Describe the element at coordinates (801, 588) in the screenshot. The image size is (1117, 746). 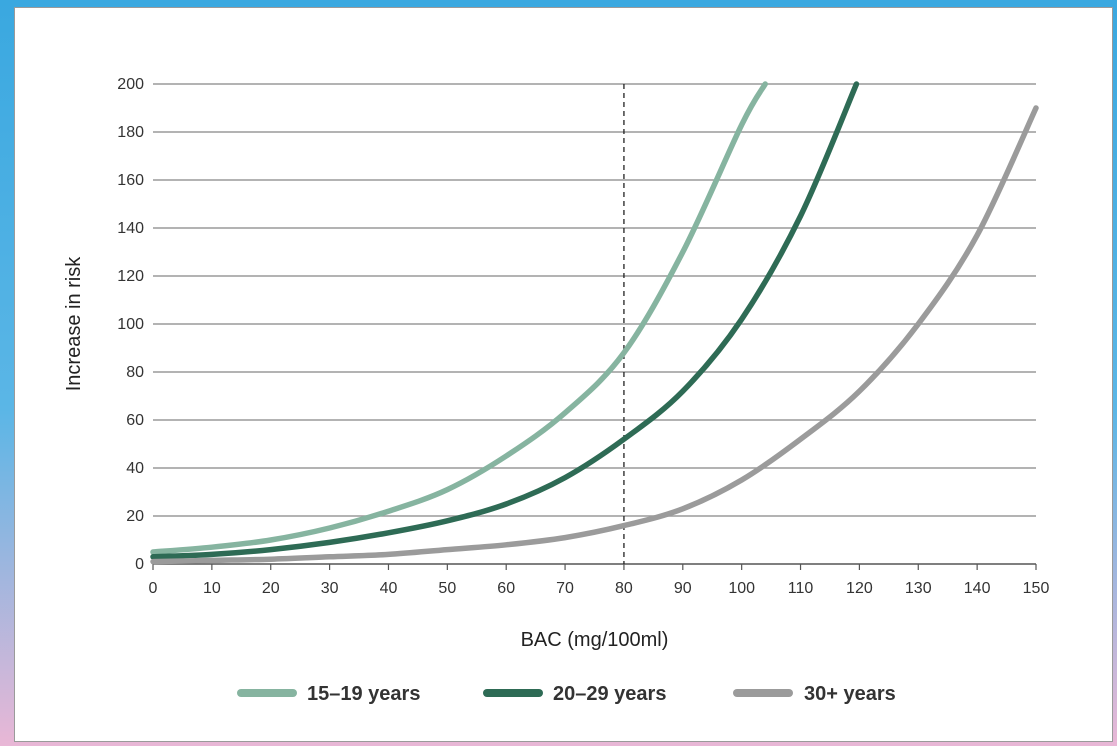
I see `x-tick-label: 110` at that location.